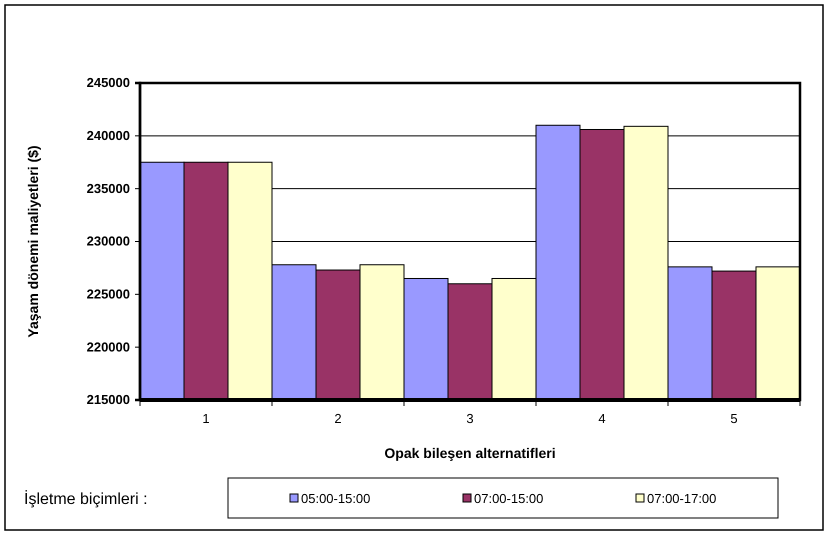  Describe the element at coordinates (33, 241) in the screenshot. I see `y-axis-title: Yaşam dönemi maliyetleri ($)` at that location.